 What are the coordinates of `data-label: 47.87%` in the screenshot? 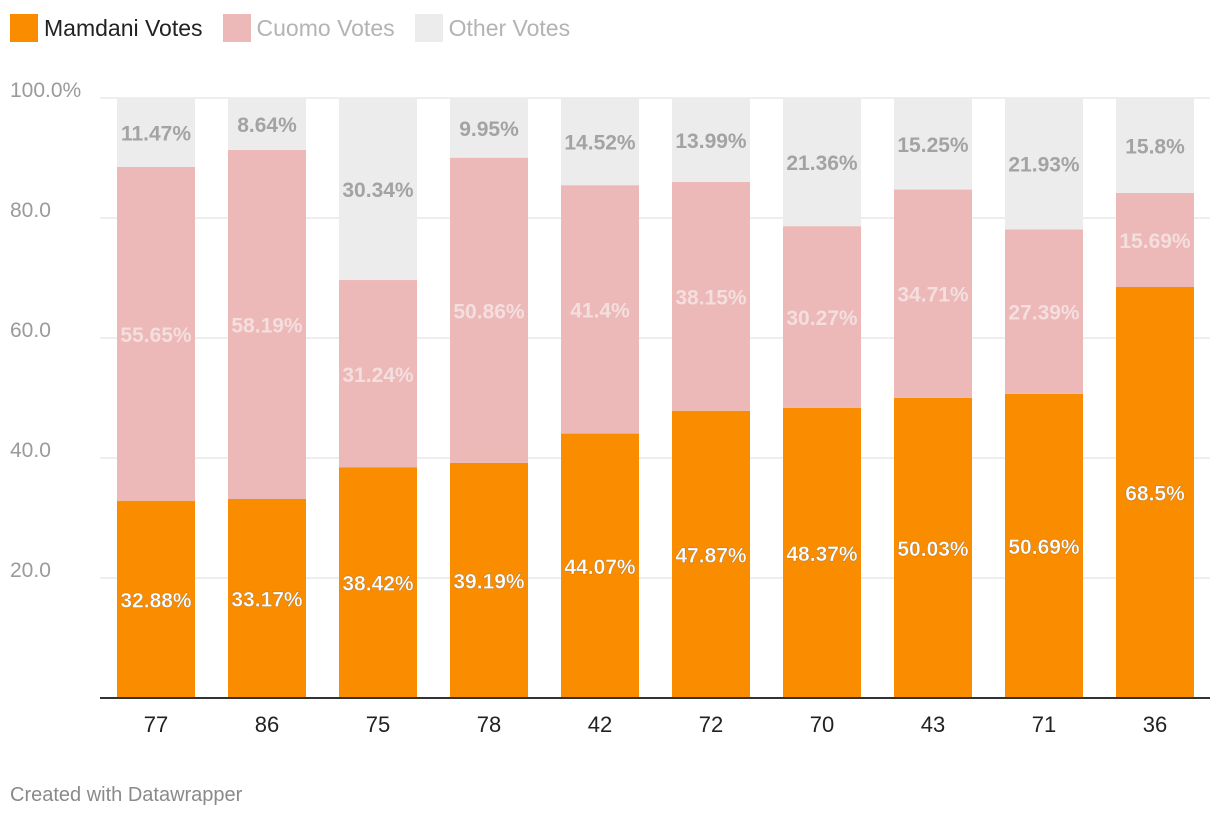 It's located at (711, 555).